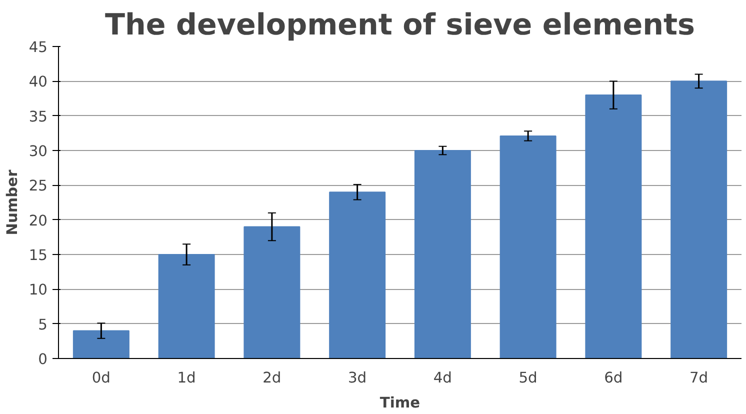  What do you see at coordinates (357, 378) in the screenshot?
I see `x-tick-label: 3d` at bounding box center [357, 378].